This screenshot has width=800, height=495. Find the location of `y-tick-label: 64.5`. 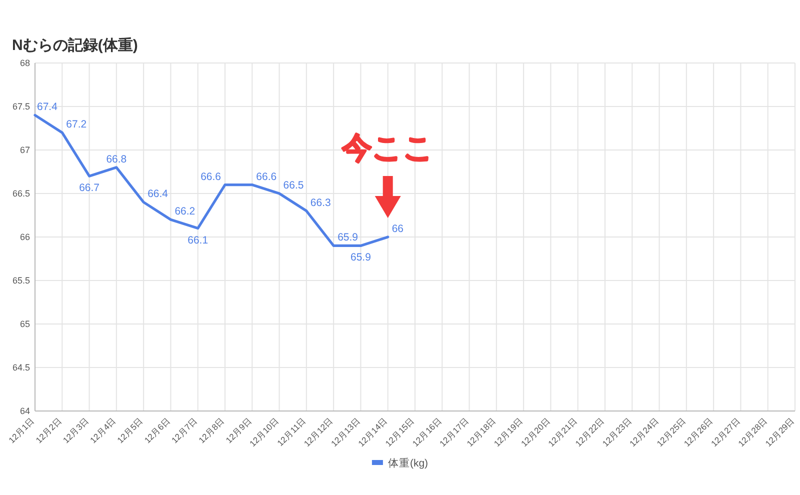

y-tick-label: 64.5 is located at coordinates (21, 367).